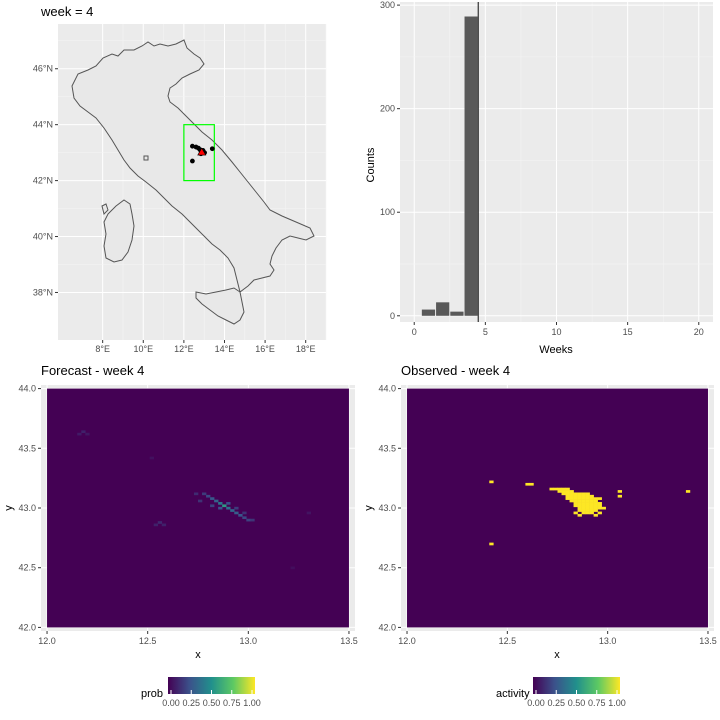 This screenshot has width=720, height=720. Describe the element at coordinates (513, 694) in the screenshot. I see `activity-legend-title: activity` at that location.